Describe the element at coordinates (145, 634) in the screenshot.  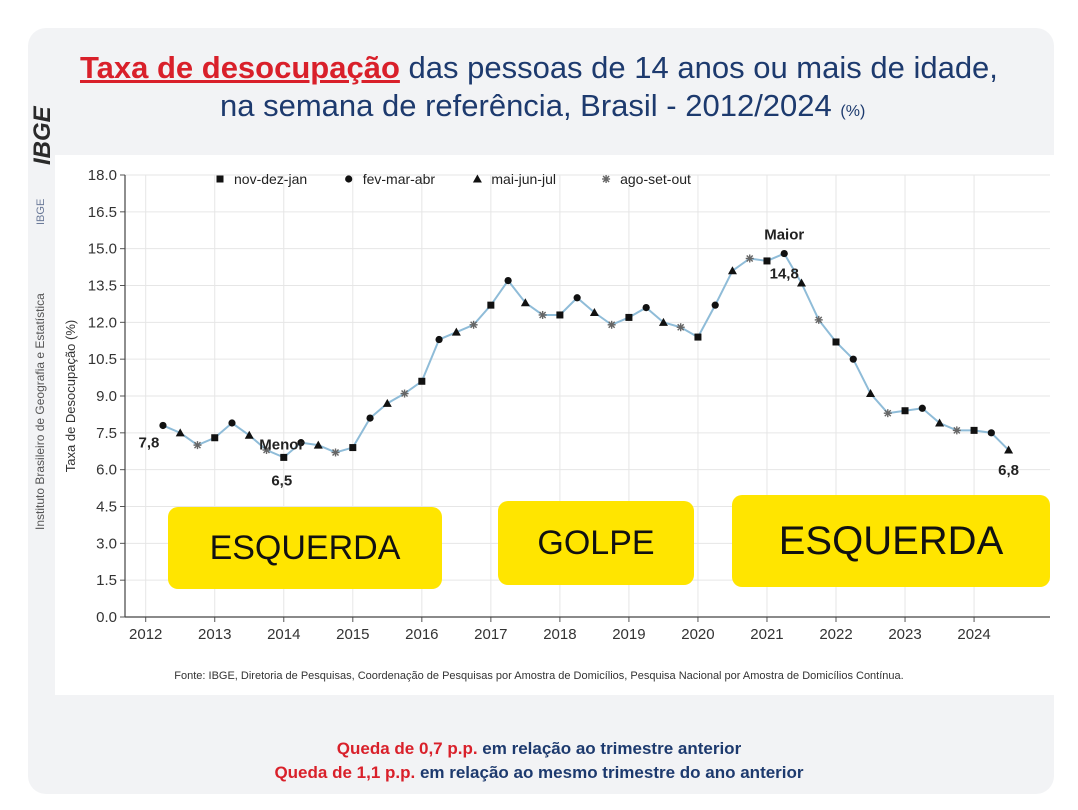
I see `x-tick-label: 2012` at that location.